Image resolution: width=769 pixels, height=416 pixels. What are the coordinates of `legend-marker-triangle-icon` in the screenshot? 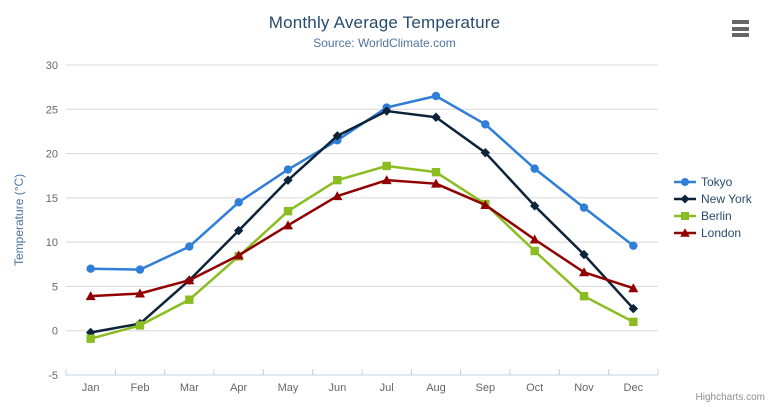 It's located at (685, 232).